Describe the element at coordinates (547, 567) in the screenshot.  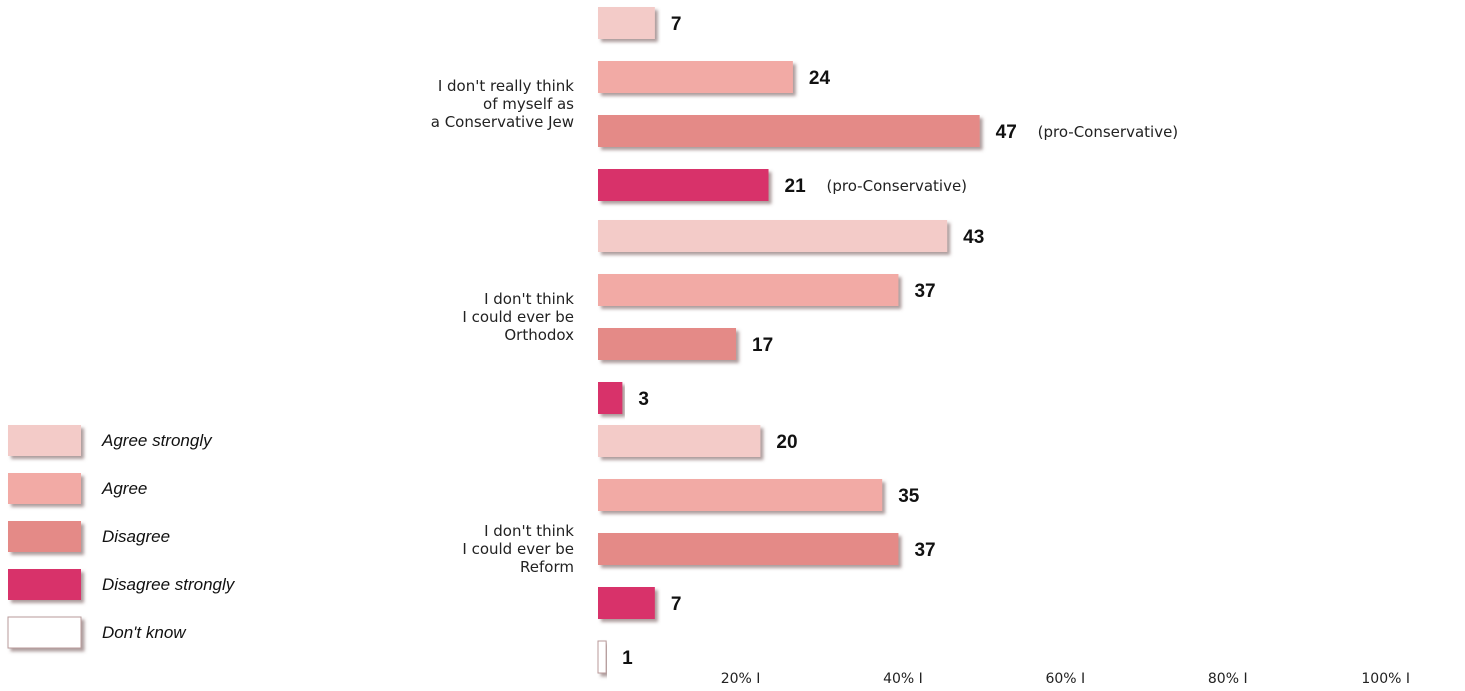
I see `category-label-line: Reform` at that location.